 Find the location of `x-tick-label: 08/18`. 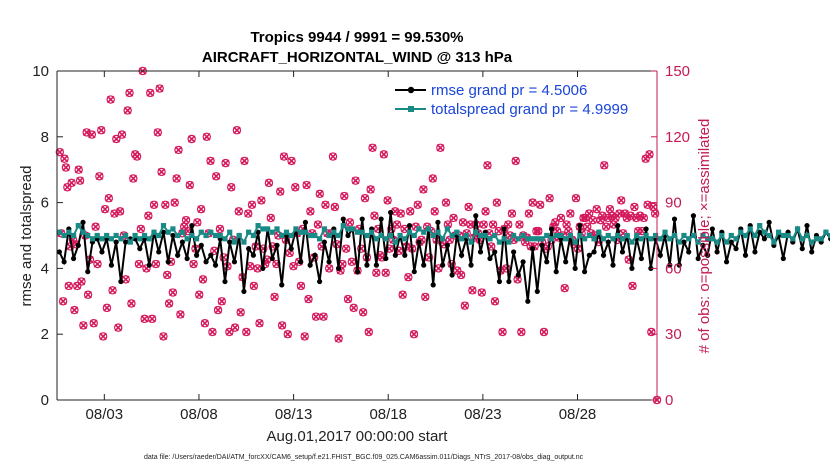

x-tick-label: 08/18 is located at coordinates (388, 414).